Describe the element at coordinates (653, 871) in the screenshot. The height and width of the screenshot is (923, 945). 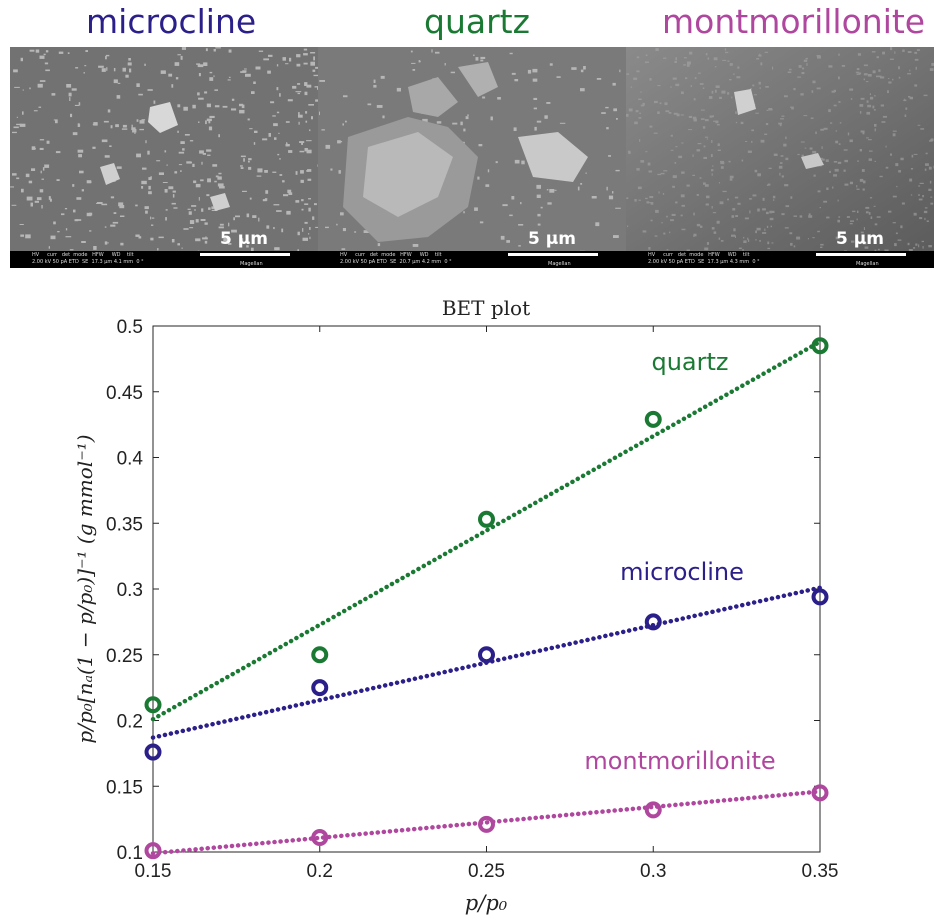
I see `x-tick-label: 0.3` at that location.